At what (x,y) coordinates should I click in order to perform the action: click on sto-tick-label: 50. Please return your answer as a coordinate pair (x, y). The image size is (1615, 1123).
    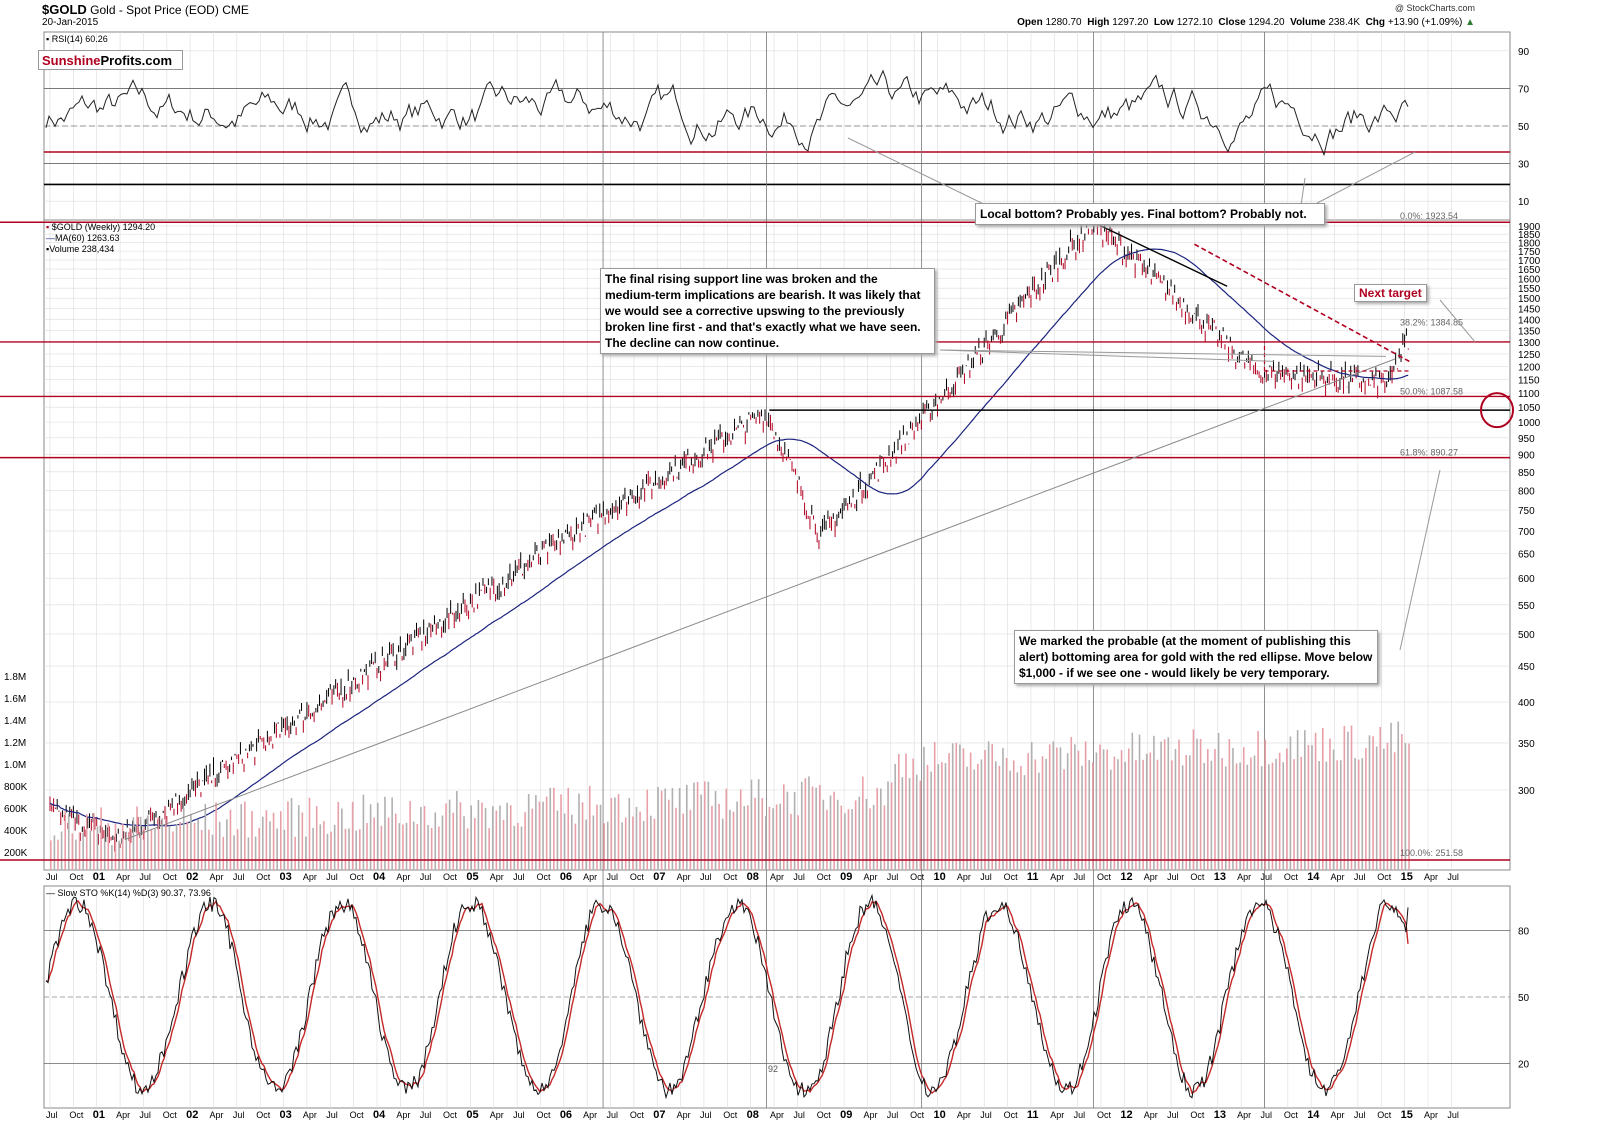
    Looking at the image, I should click on (1524, 998).